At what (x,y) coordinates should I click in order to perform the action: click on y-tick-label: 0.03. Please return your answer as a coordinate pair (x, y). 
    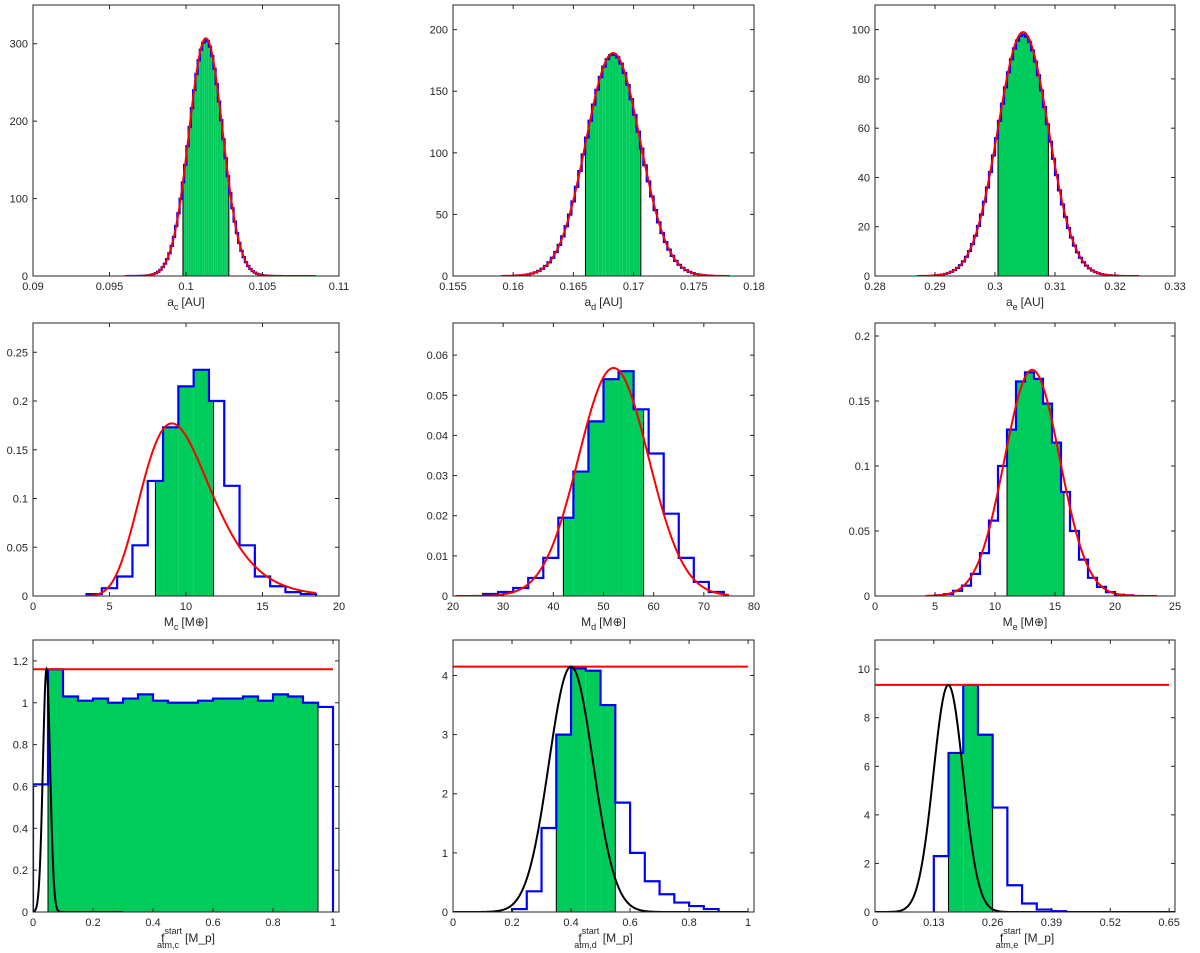
    Looking at the image, I should click on (437, 477).